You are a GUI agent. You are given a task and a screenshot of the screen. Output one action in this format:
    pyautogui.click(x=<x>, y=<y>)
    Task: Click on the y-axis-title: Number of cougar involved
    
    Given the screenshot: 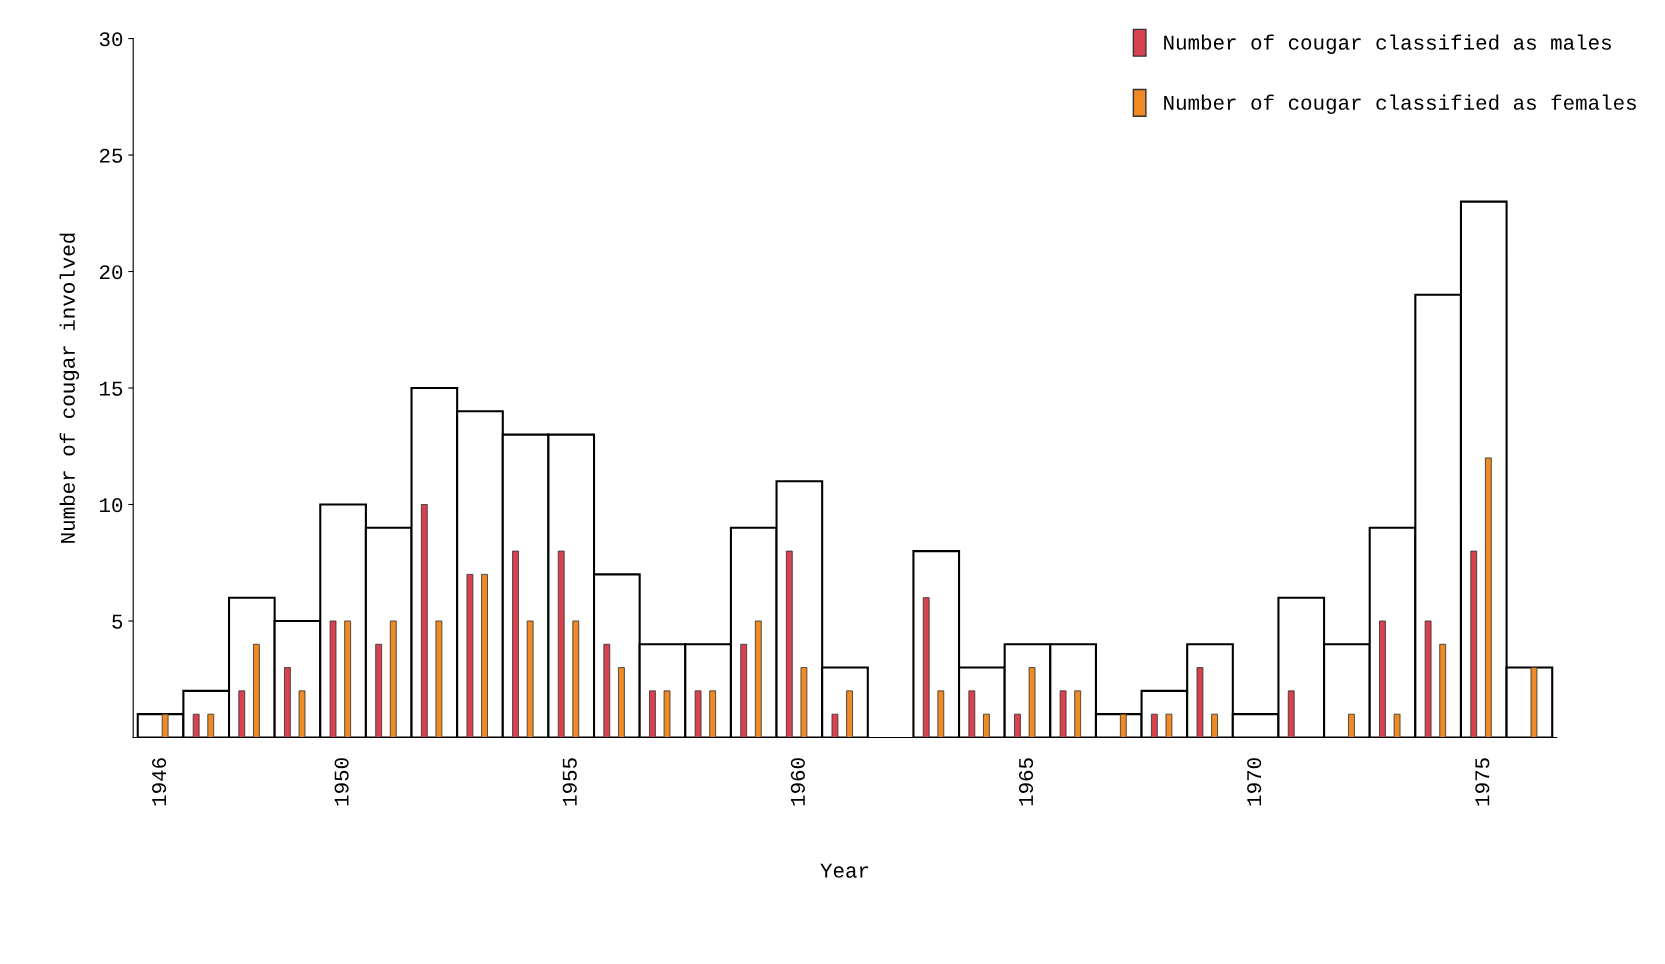 What is the action you would take?
    pyautogui.click(x=69, y=388)
    